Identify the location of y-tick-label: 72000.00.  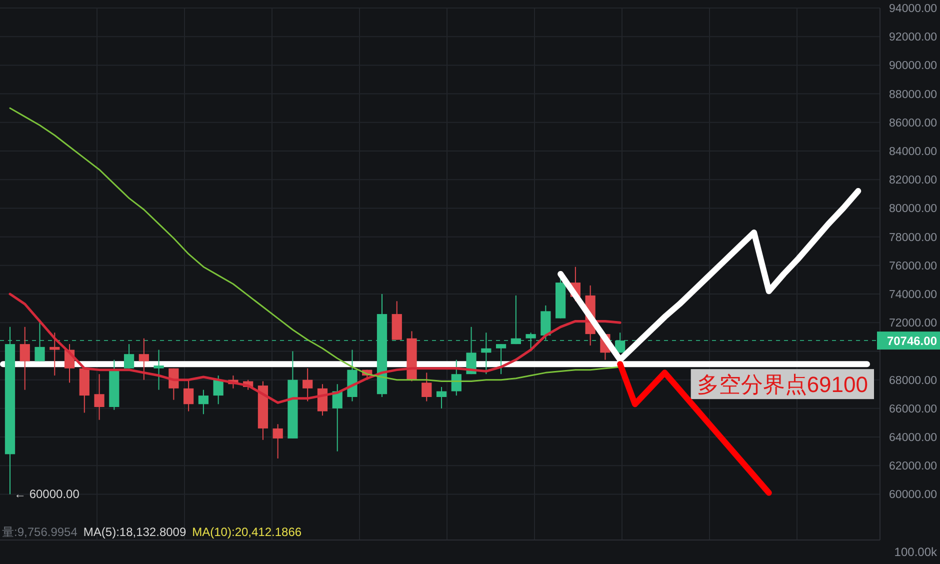
(913, 324).